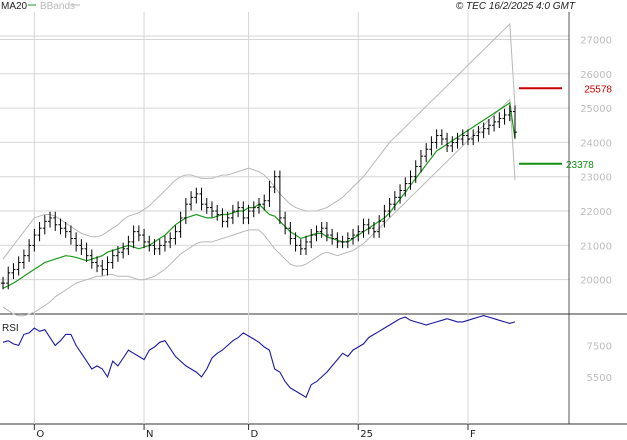 The width and height of the screenshot is (627, 440). I want to click on legend-bbands: BBands, so click(57, 6).